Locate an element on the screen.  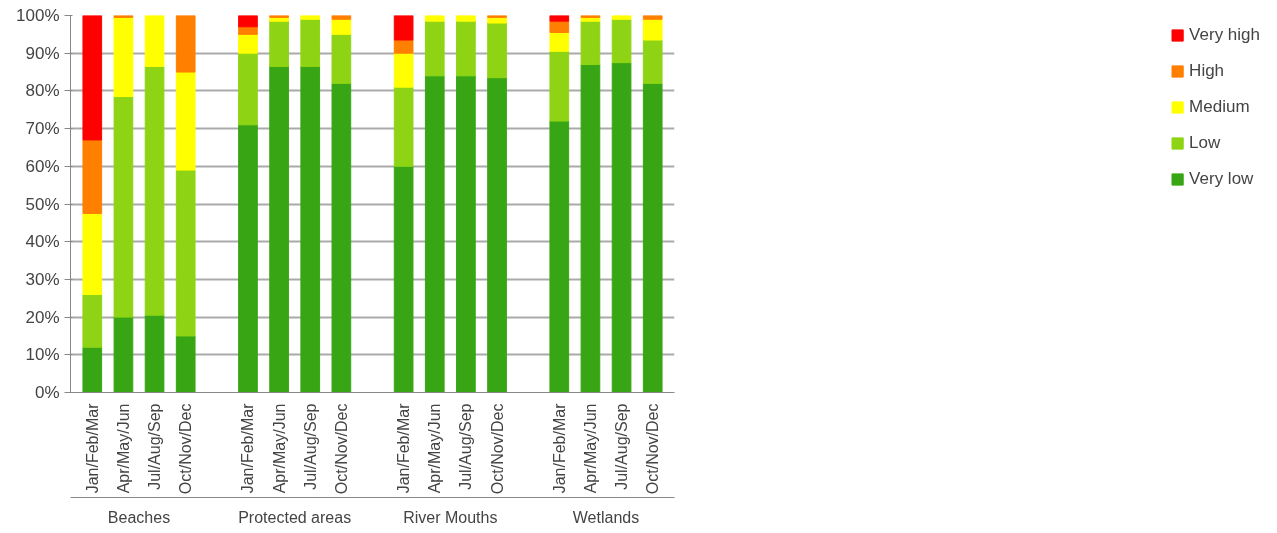
y-tick-label: 80% is located at coordinates (42, 91).